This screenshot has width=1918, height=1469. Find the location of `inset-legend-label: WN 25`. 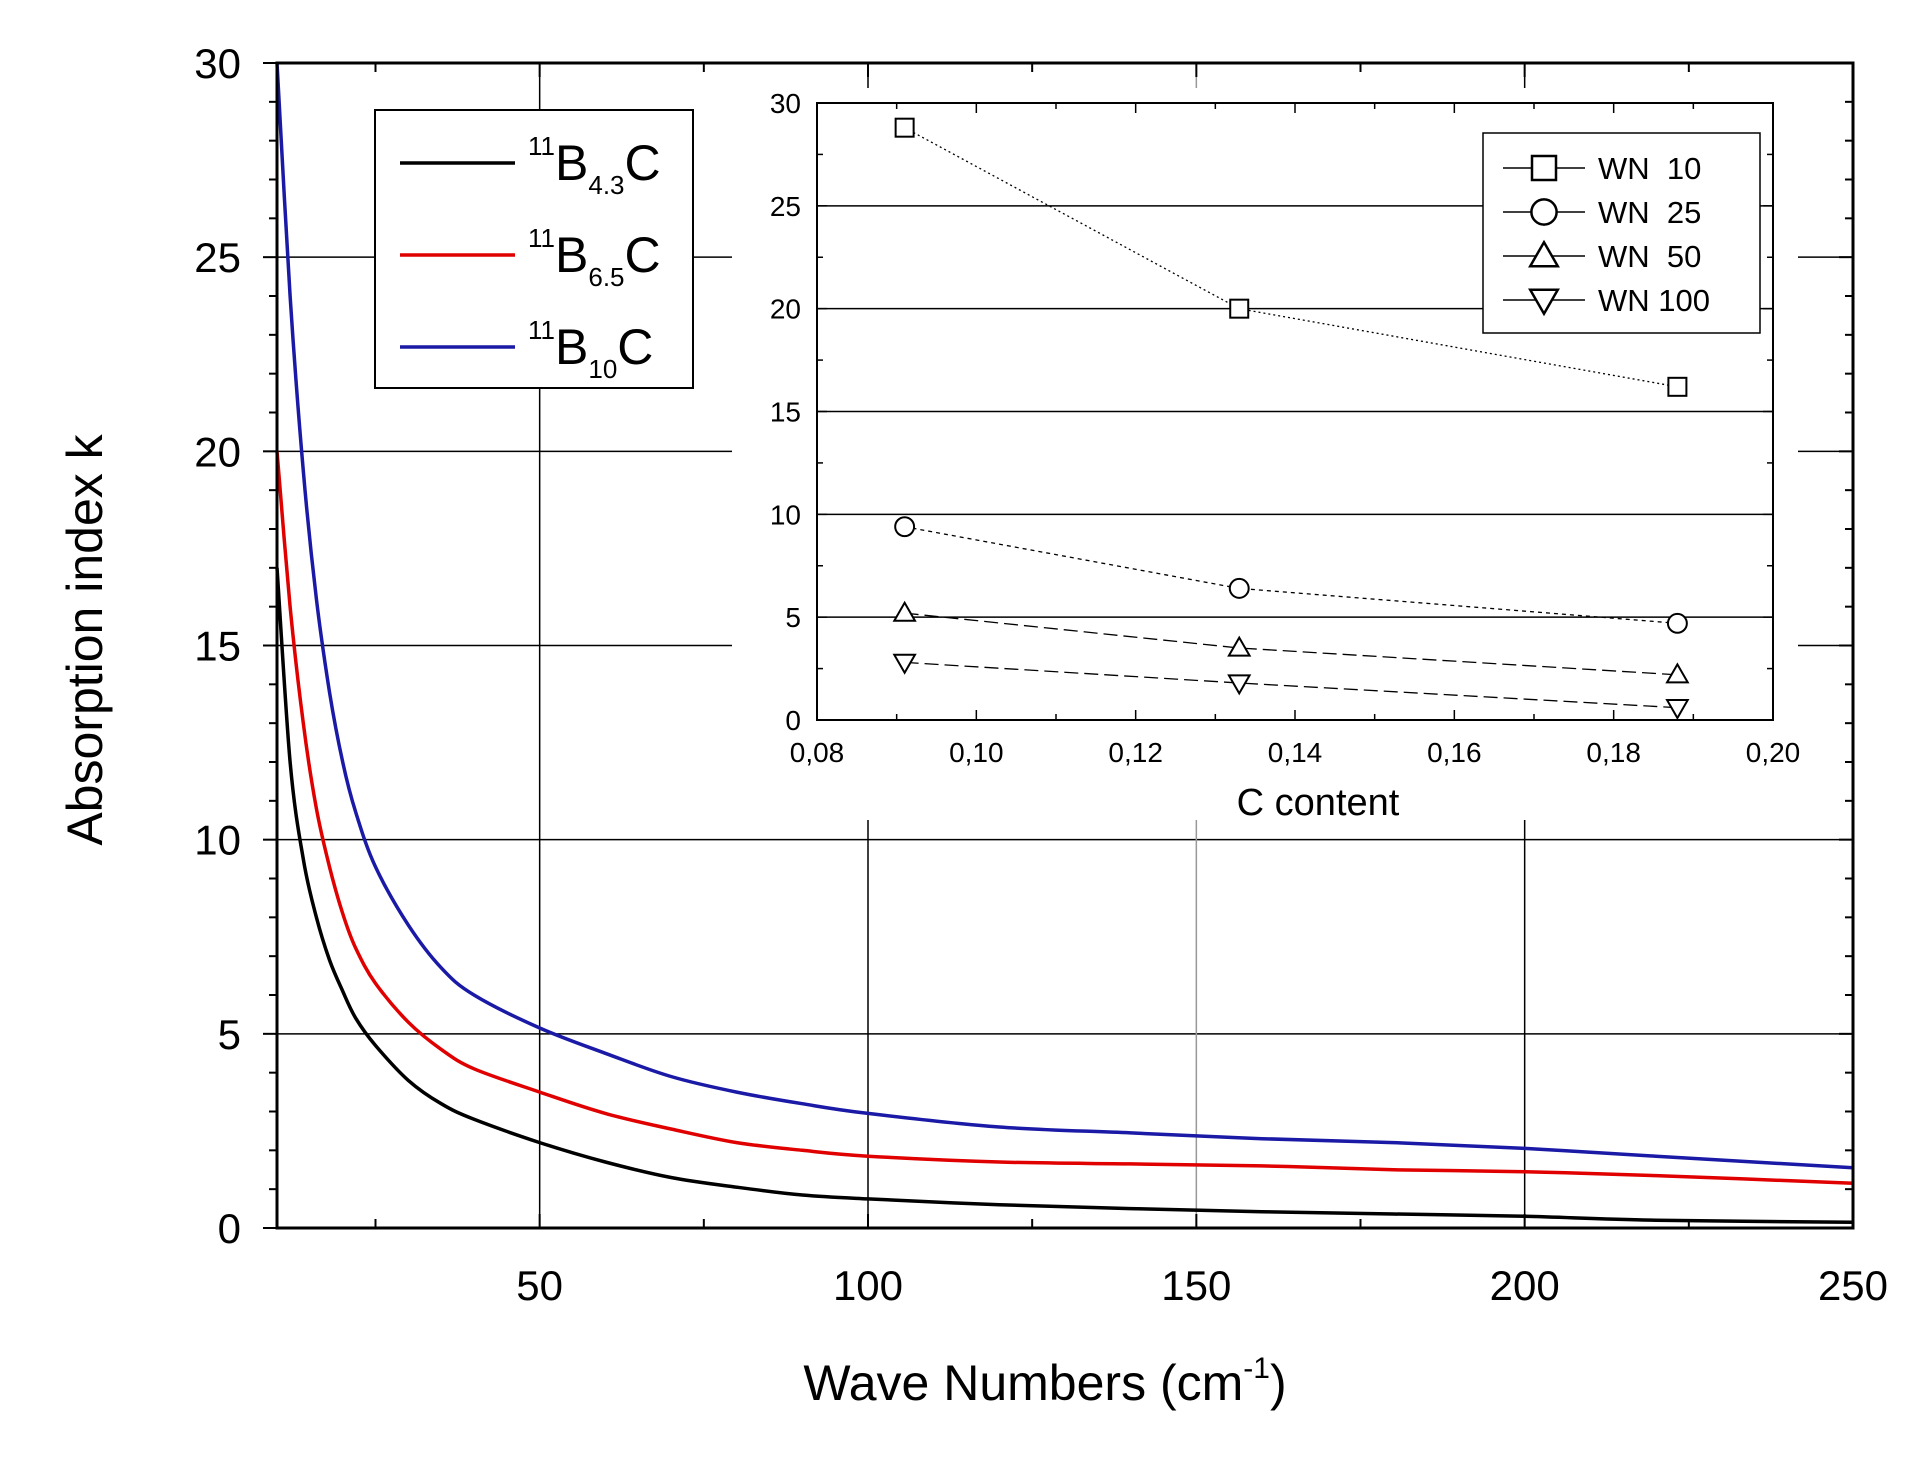

inset-legend-label: WN 25 is located at coordinates (1649, 212).